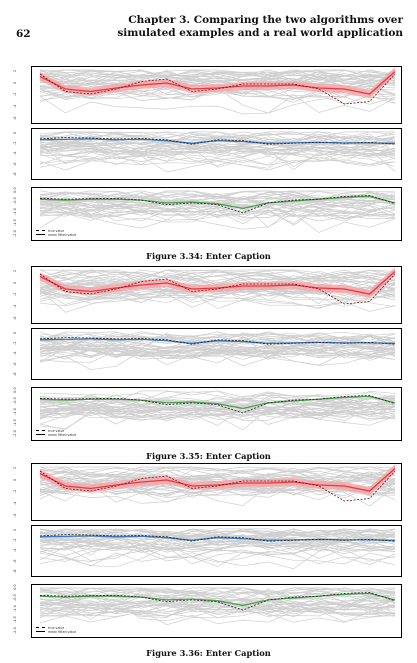 The image size is (417, 663). Describe the element at coordinates (40, 431) in the screenshot. I see `legend-dashed-swatch` at that location.